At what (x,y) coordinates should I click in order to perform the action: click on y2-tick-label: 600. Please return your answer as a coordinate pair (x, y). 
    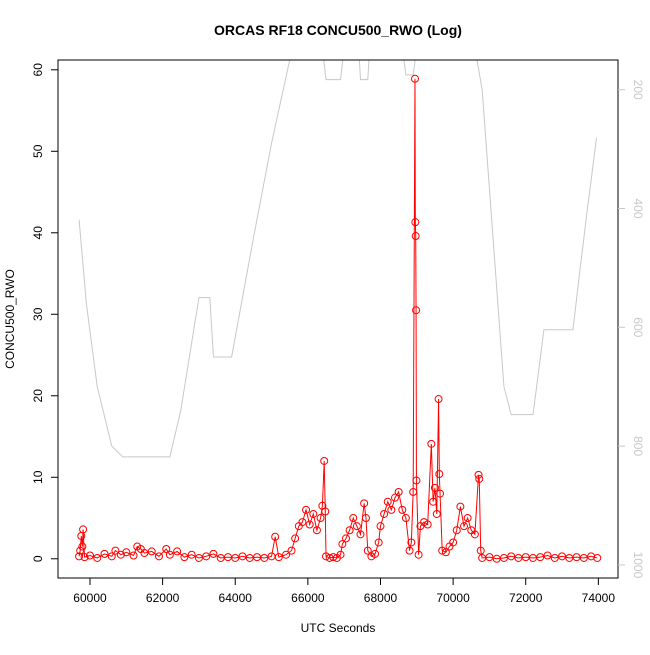
    Looking at the image, I should click on (638, 327).